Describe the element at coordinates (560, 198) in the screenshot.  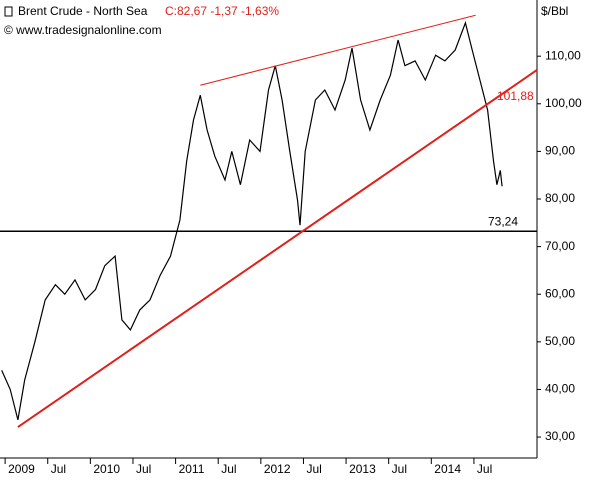
I see `y-tick-label: 80,00` at that location.